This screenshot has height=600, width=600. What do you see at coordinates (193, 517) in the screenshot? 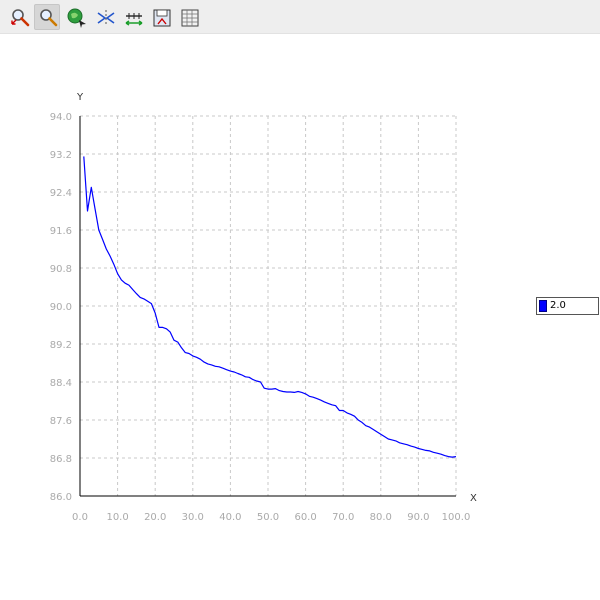
I see `x-tick-label: 30.0` at bounding box center [193, 517].